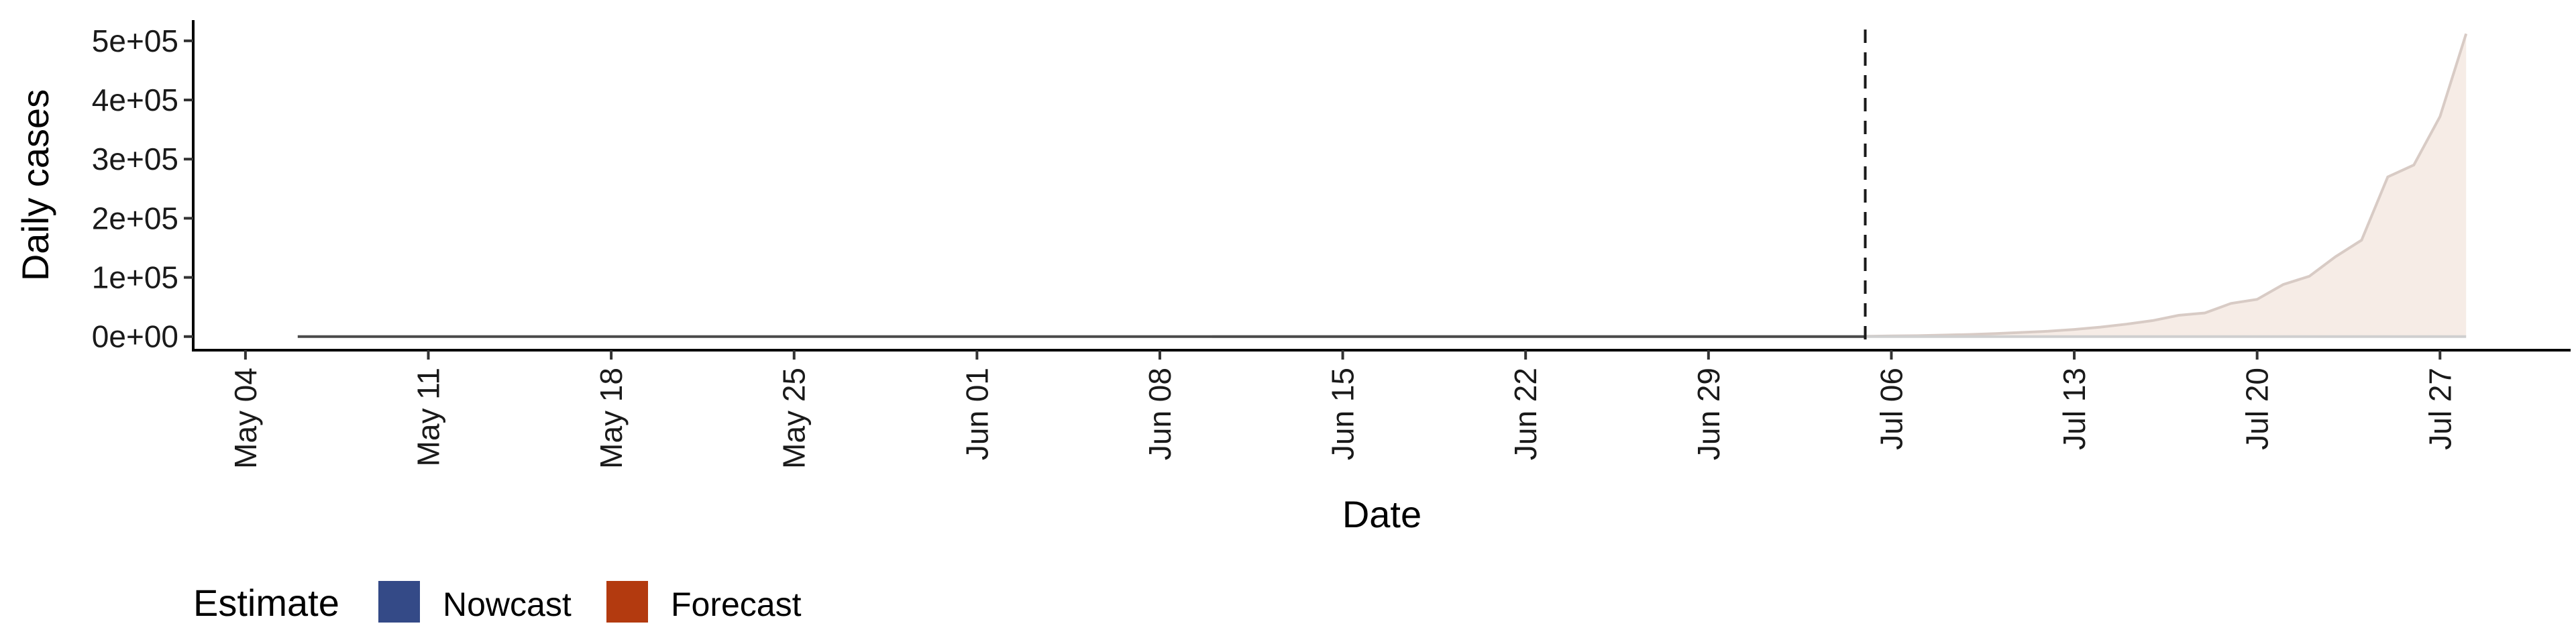 This screenshot has width=2576, height=644. I want to click on y-tick-label: 2e+05, so click(135, 218).